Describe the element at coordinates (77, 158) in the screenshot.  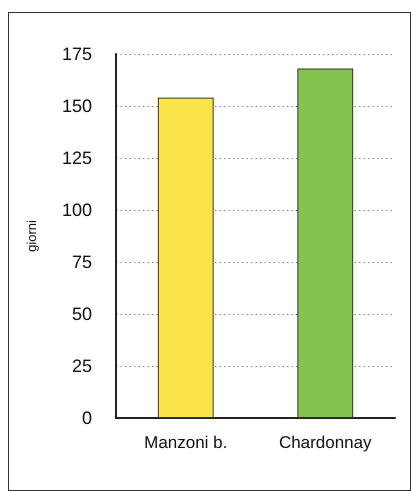
I see `y-tick-label: 125` at that location.